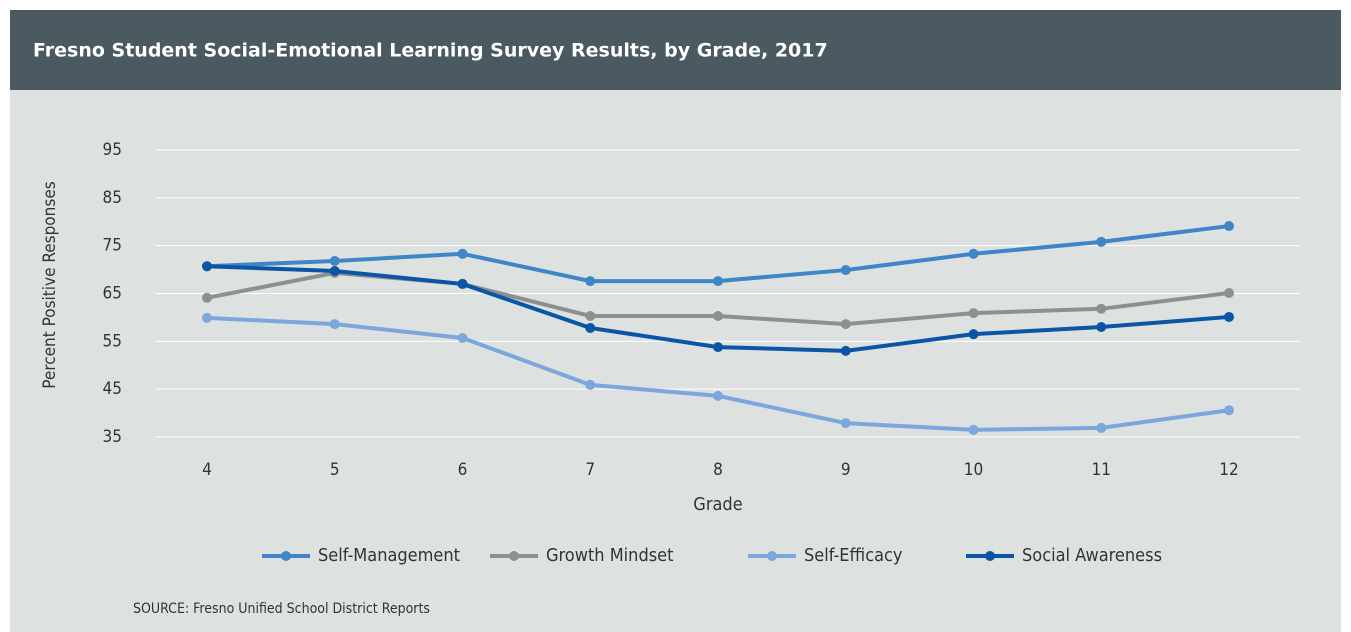  What do you see at coordinates (112, 246) in the screenshot?
I see `y-tick-label: 75` at bounding box center [112, 246].